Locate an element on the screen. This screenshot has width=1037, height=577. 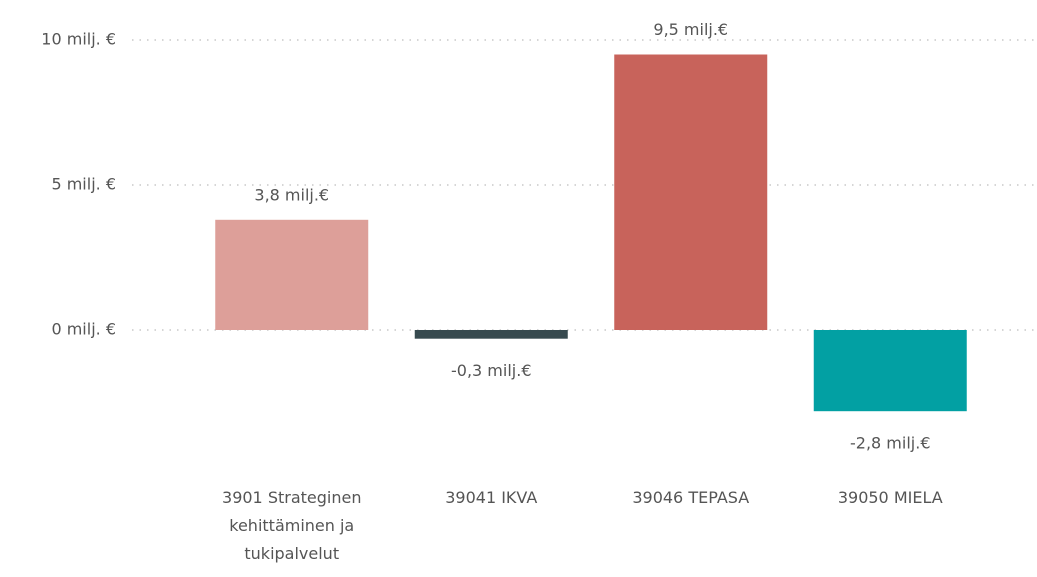
y-tick-label: 5 milj. € is located at coordinates (83, 184).